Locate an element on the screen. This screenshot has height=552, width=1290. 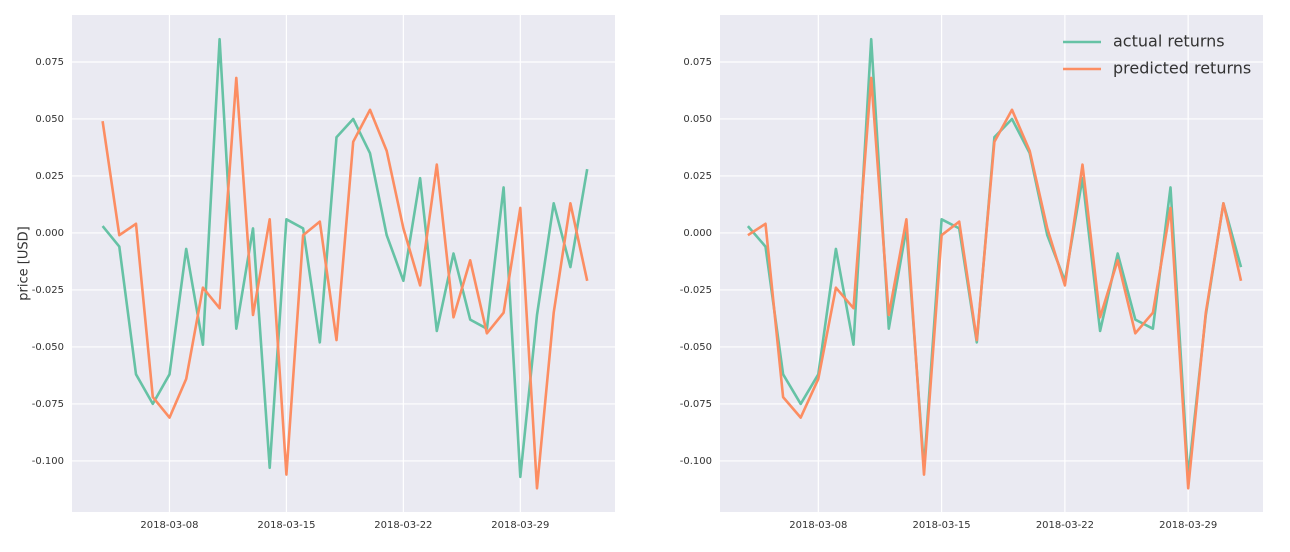
legend-label: actual returns is located at coordinates (1169, 41).